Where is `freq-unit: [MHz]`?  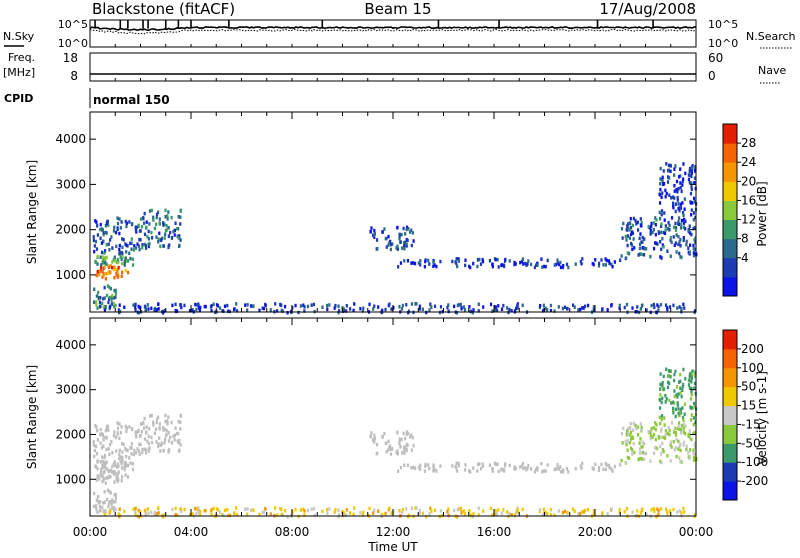 freq-unit: [MHz] is located at coordinates (19, 72).